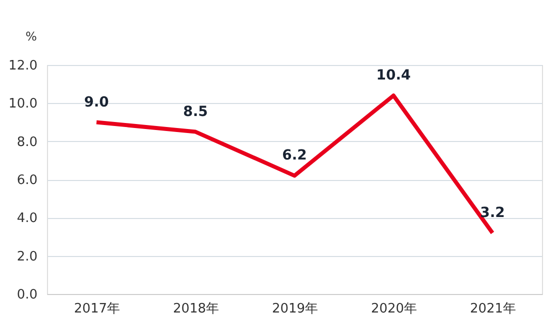 Image resolution: width=554 pixels, height=321 pixels. I want to click on y-tick-label: 8.0, so click(27, 142).